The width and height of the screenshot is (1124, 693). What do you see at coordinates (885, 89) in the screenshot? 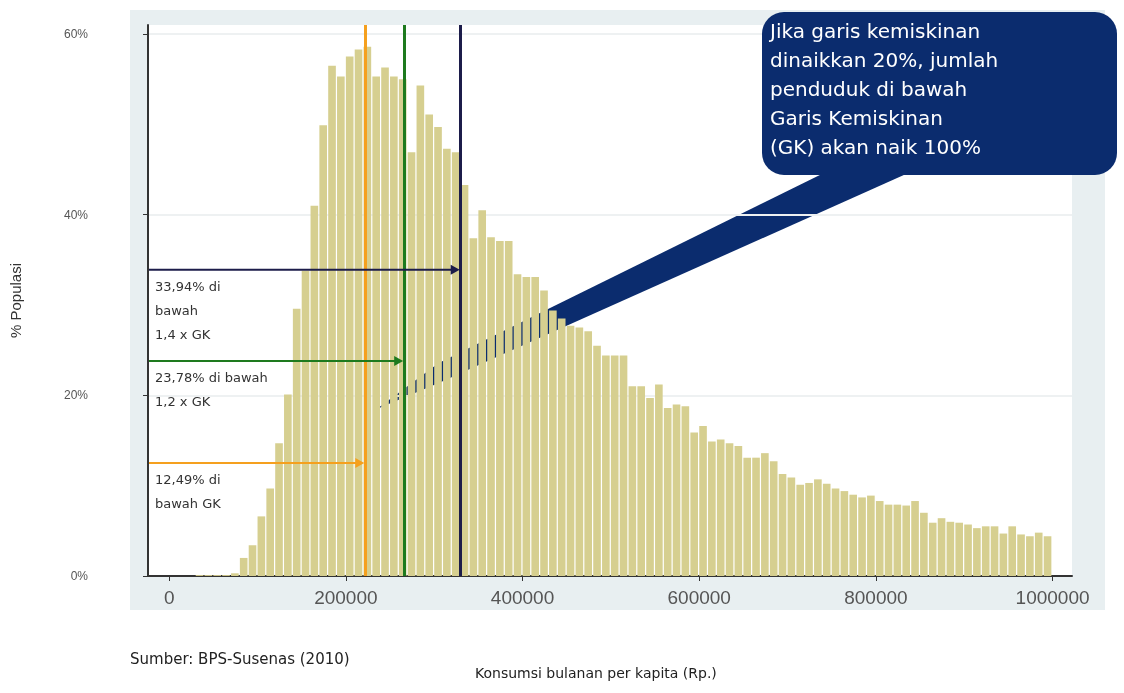
I see `annotation: Jika garis kemiskinan dinaikkan 20%, jumlah penduduk di bawah Garis Kemiskinan (GK) akan naik 100%` at bounding box center [885, 89].